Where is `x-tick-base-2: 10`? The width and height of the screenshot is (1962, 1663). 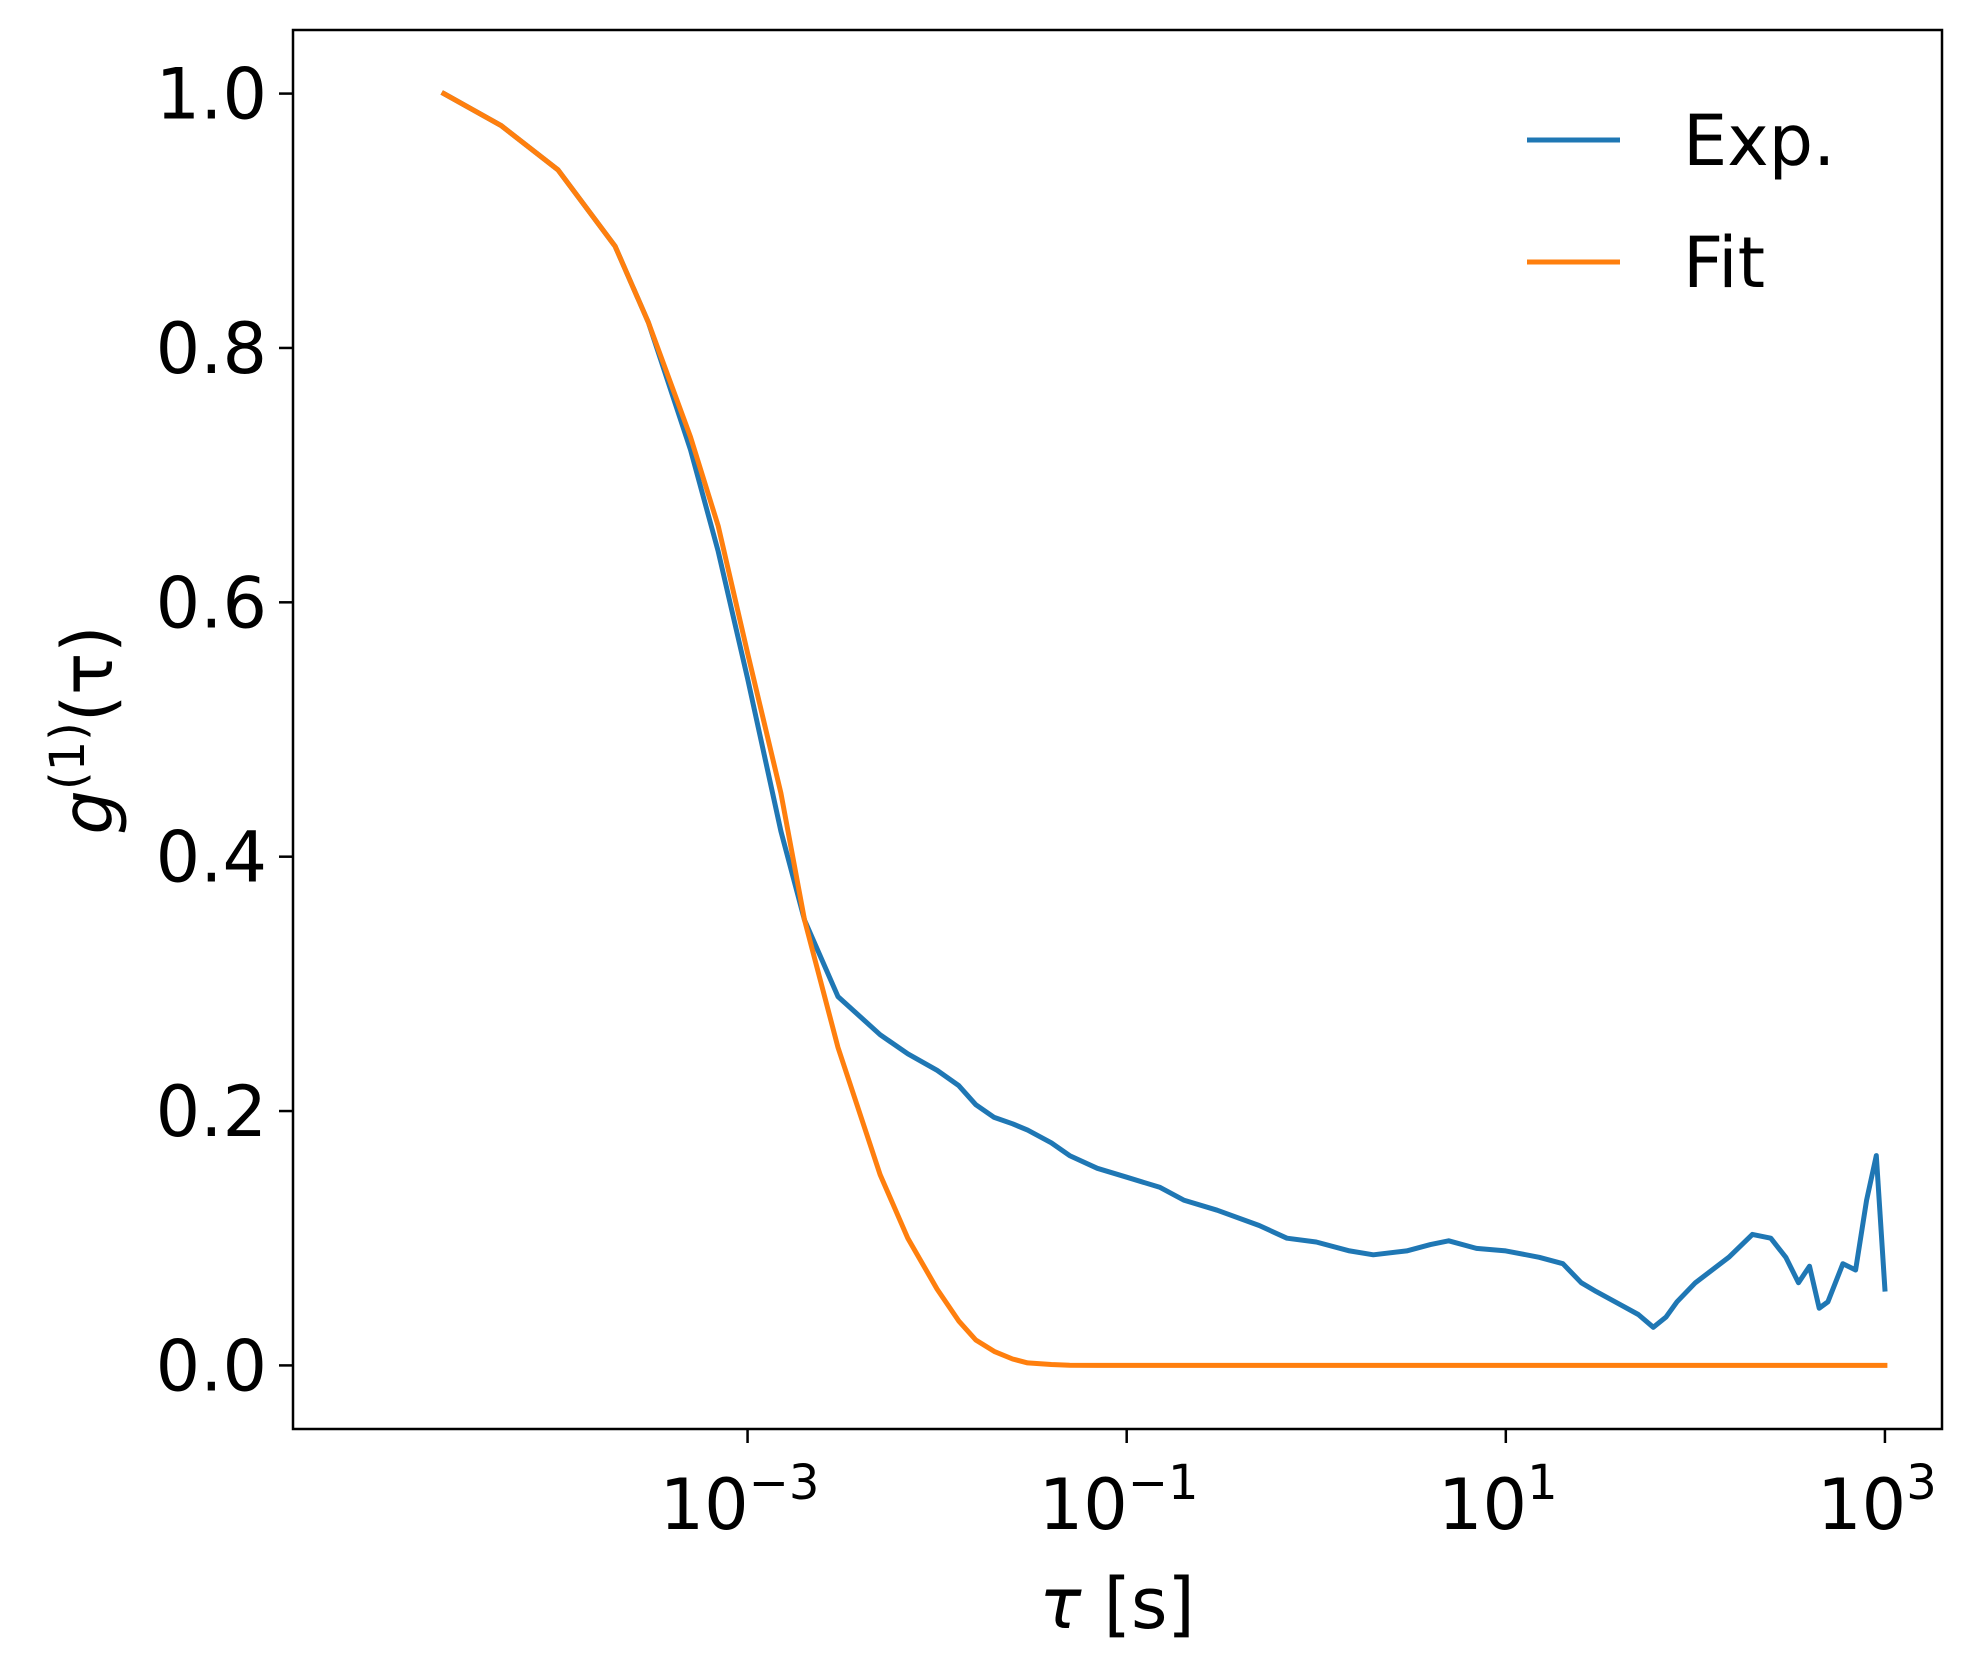
x-tick-base-2: 10 is located at coordinates (1482, 1505).